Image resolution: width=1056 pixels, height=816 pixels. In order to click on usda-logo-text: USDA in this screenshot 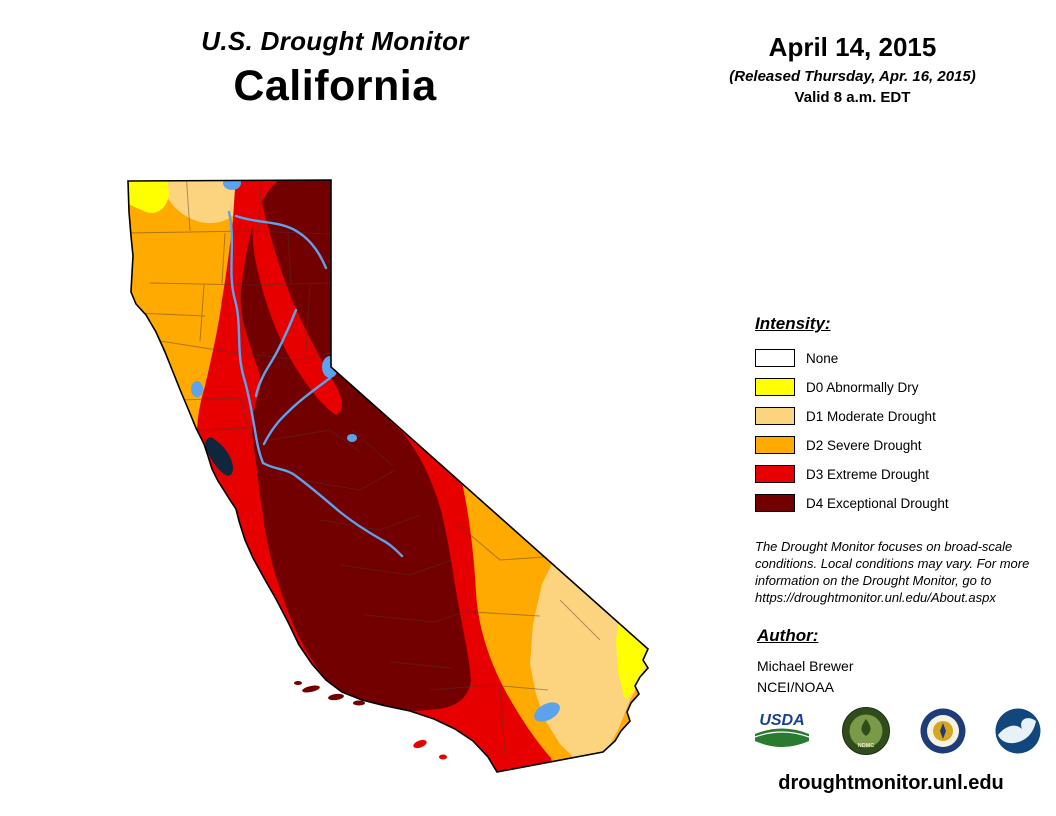, I will do `click(781, 720)`.